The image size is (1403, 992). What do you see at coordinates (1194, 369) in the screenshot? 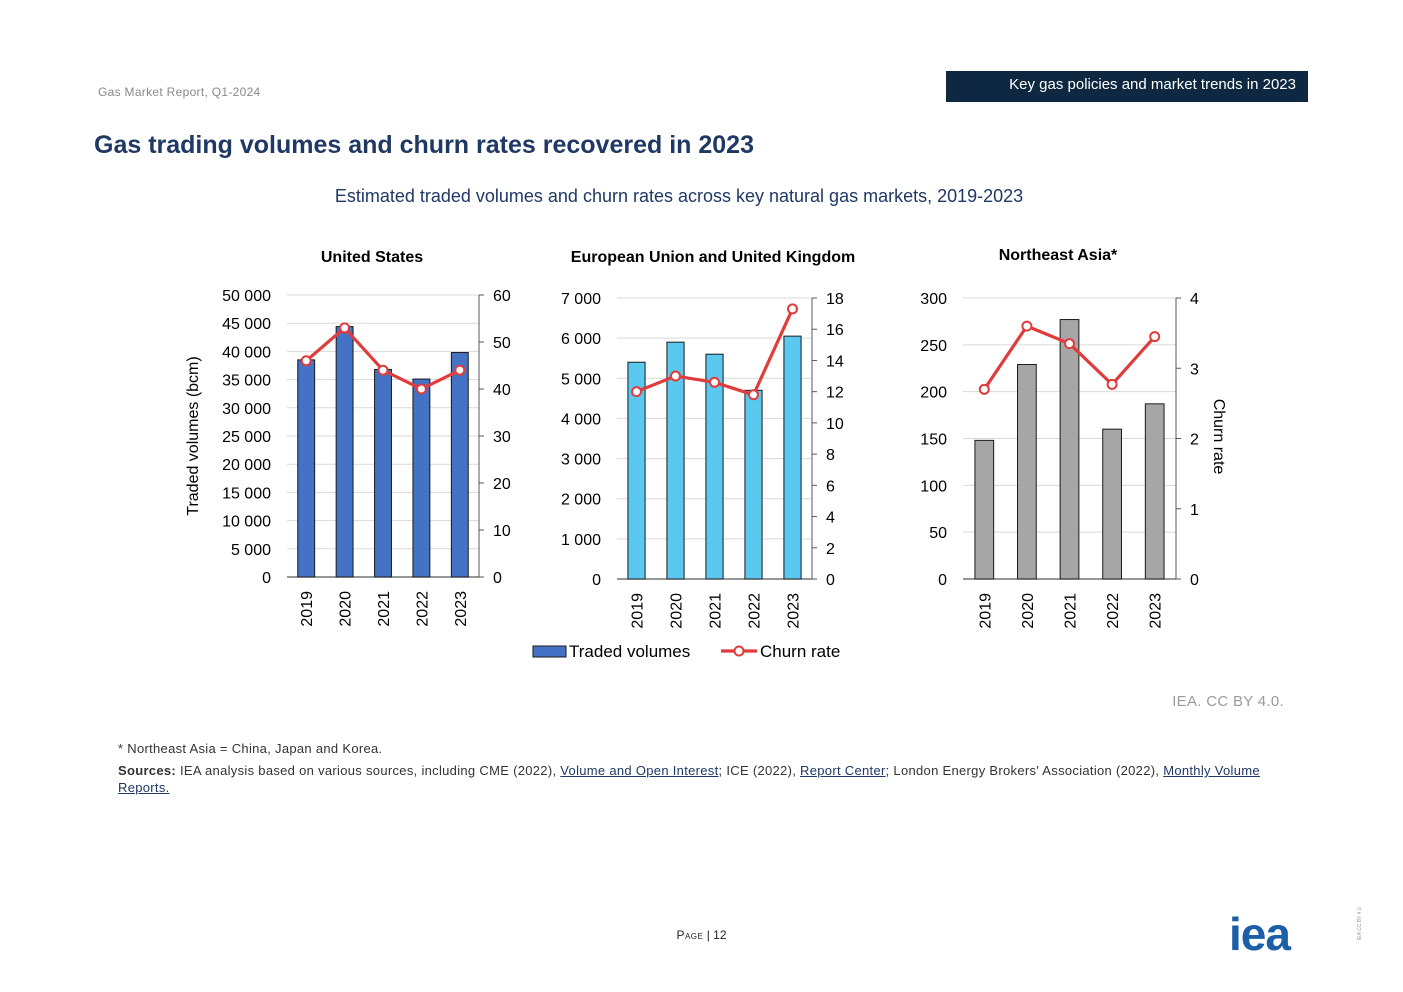
I see `y2-tick-label: 3` at bounding box center [1194, 369].